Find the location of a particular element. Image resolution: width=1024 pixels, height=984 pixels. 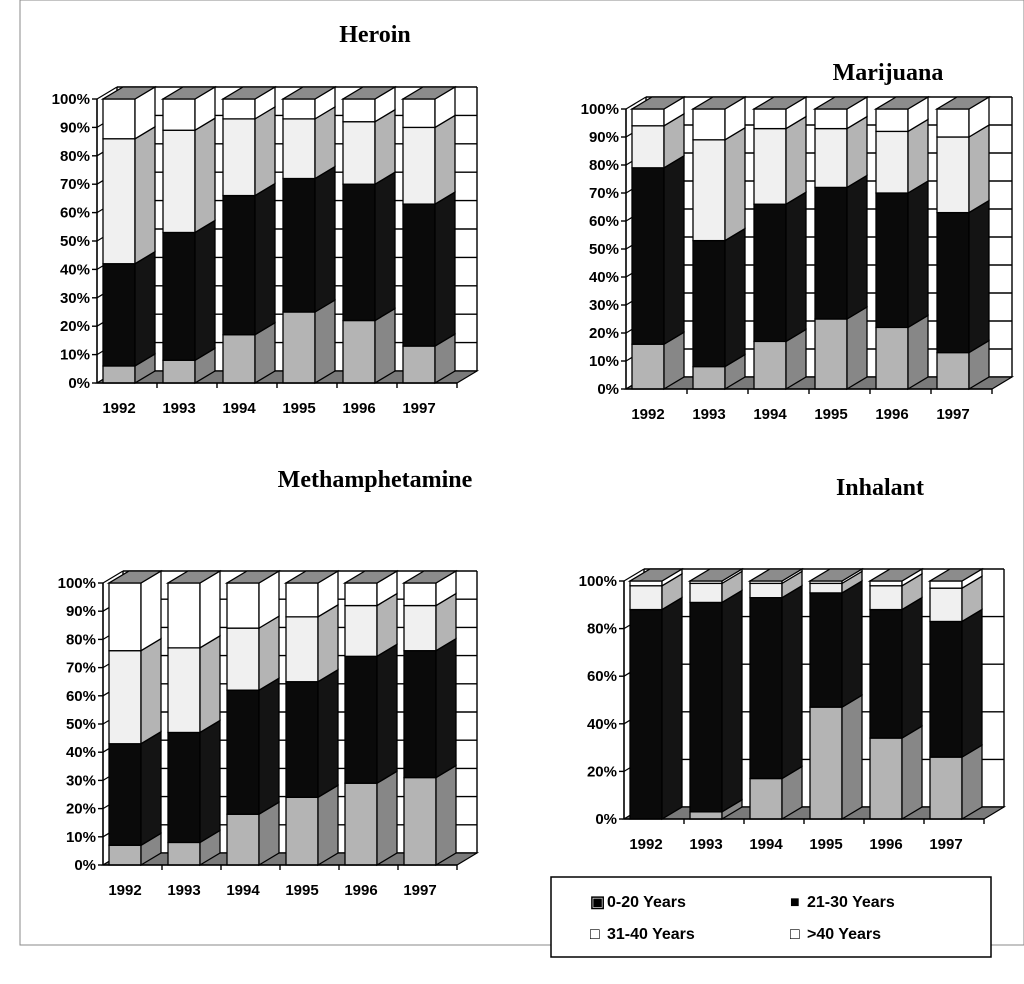

y-tick-label: 50% is located at coordinates (604, 249).